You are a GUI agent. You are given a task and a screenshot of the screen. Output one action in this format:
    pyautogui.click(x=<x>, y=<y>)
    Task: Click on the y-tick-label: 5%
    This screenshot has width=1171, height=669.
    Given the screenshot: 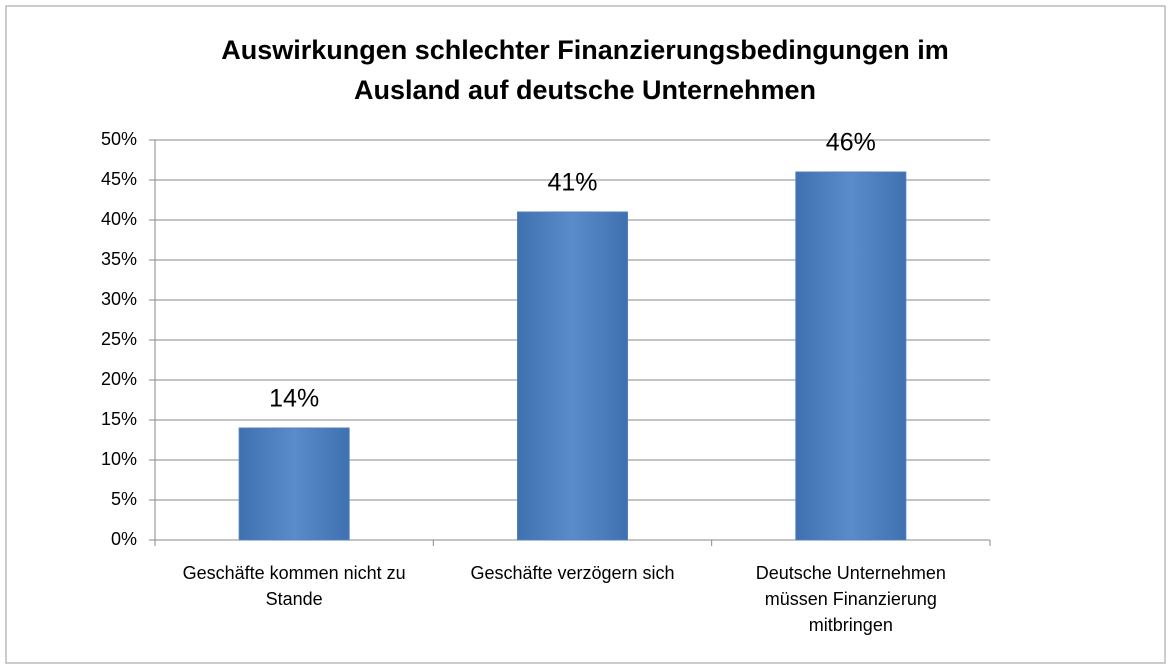 What is the action you would take?
    pyautogui.click(x=124, y=499)
    